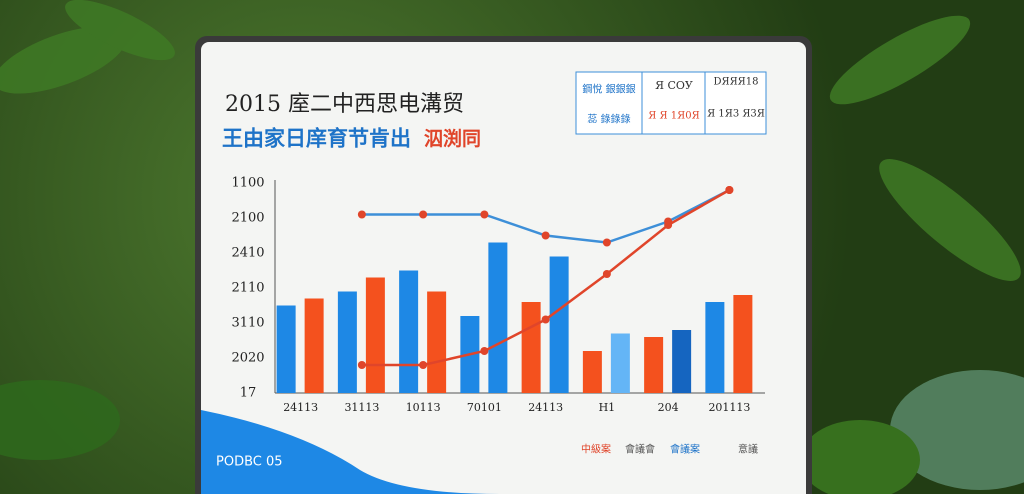 Image resolution: width=1024 pixels, height=494 pixels. What do you see at coordinates (671, 103) in the screenshot?
I see `legend-box` at bounding box center [671, 103].